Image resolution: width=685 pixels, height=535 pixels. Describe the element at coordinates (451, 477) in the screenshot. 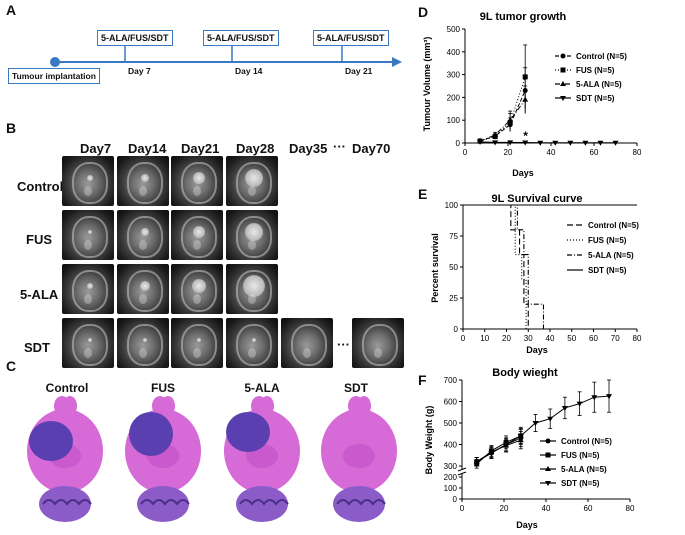

I see `y-tick-label: 200` at that location.